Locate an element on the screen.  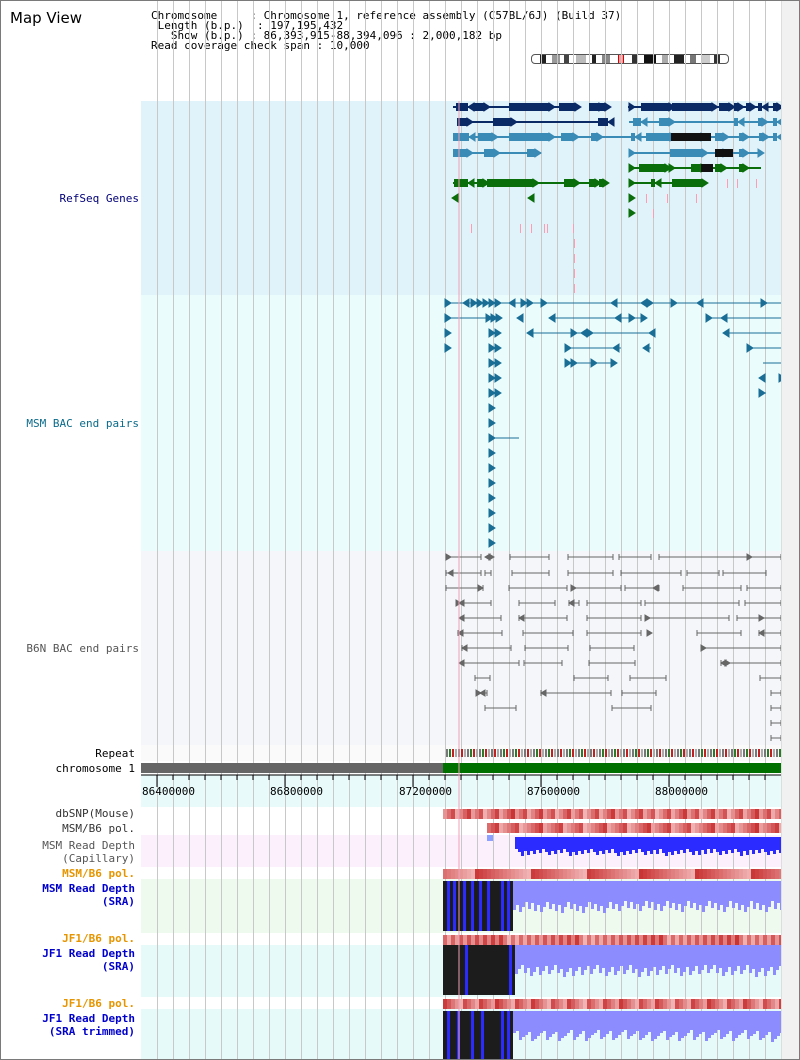
repeat-label: Repeat is located at coordinates (115, 753).